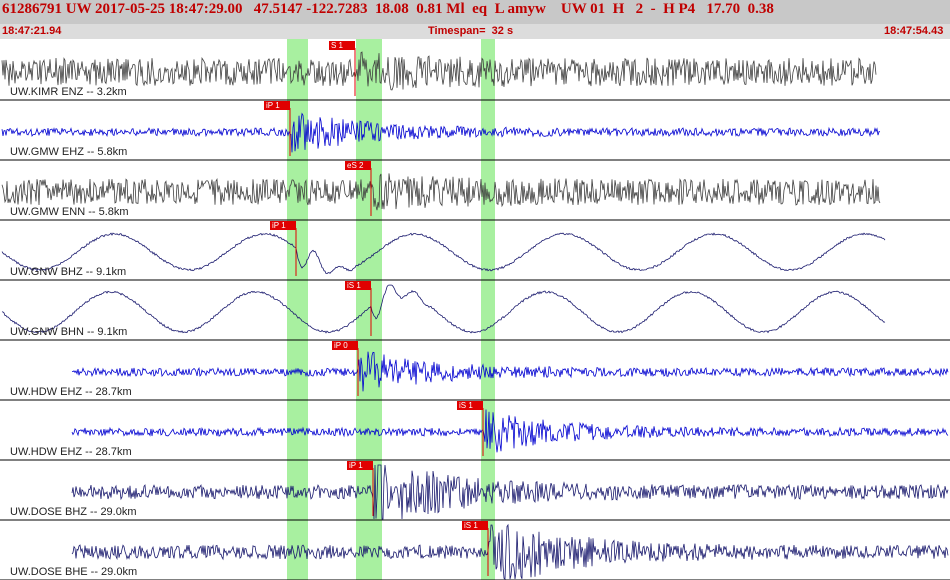 This screenshot has height=580, width=950. Describe the element at coordinates (341, 345) in the screenshot. I see `pick-label: iP 0` at that location.